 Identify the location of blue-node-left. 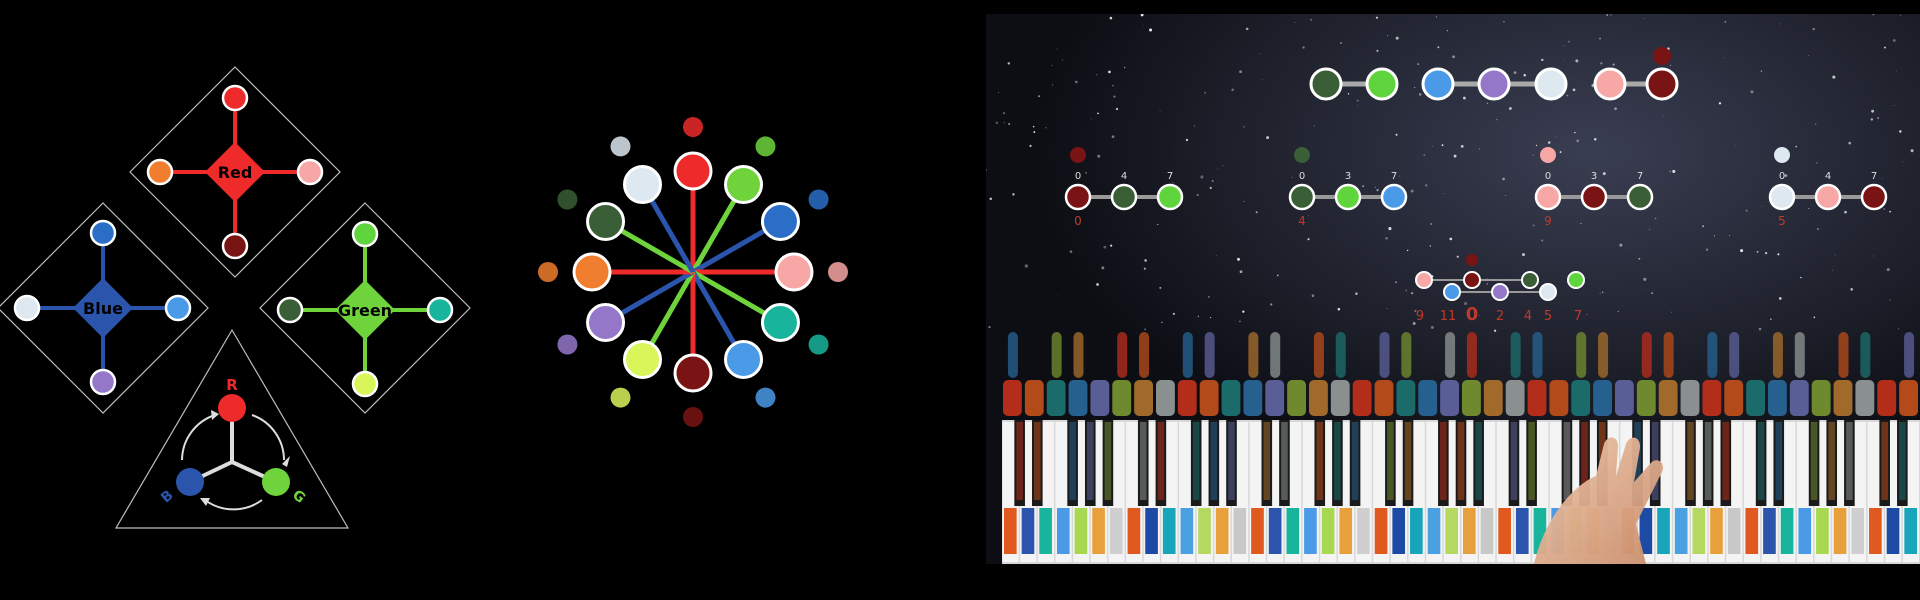
(27, 308).